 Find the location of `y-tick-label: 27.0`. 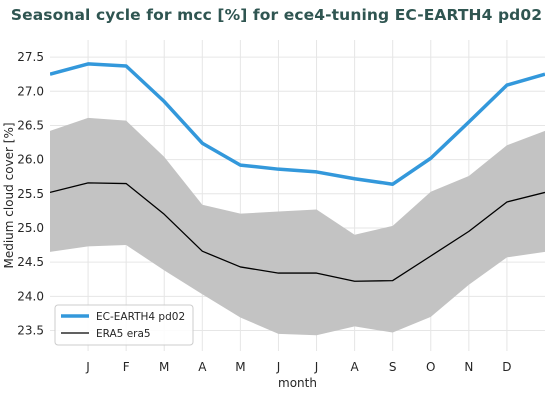

y-tick-label: 27.0 is located at coordinates (30, 91).